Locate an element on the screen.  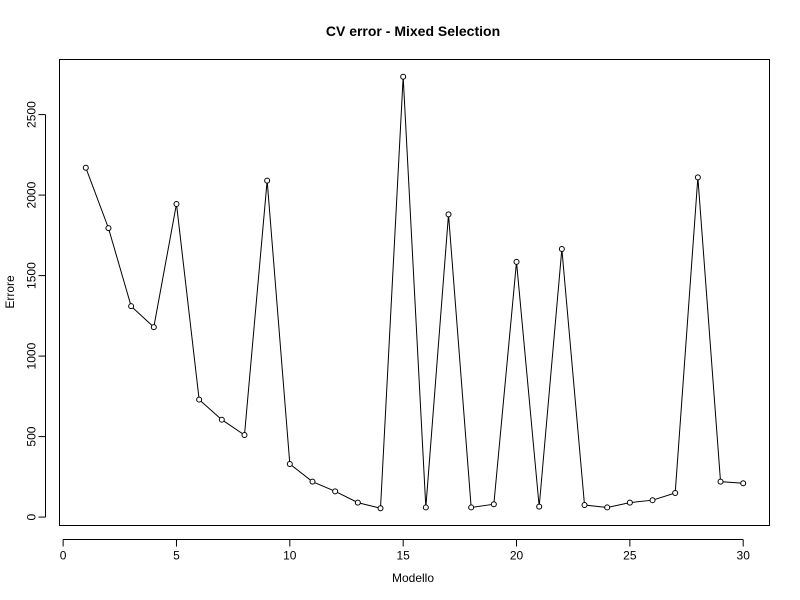
y-tick-label: 2000 is located at coordinates (32, 194).